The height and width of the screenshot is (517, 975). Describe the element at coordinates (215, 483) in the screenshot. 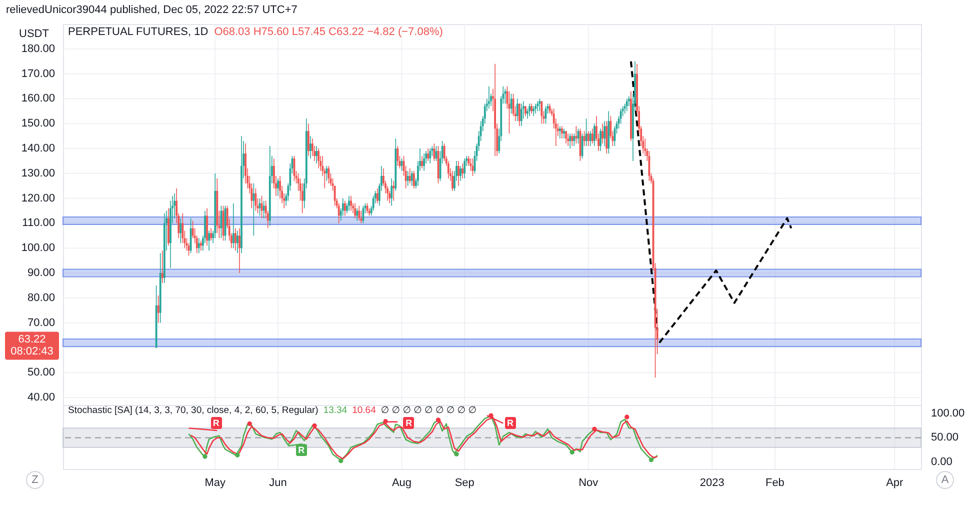

I see `x-tick-label: May` at that location.